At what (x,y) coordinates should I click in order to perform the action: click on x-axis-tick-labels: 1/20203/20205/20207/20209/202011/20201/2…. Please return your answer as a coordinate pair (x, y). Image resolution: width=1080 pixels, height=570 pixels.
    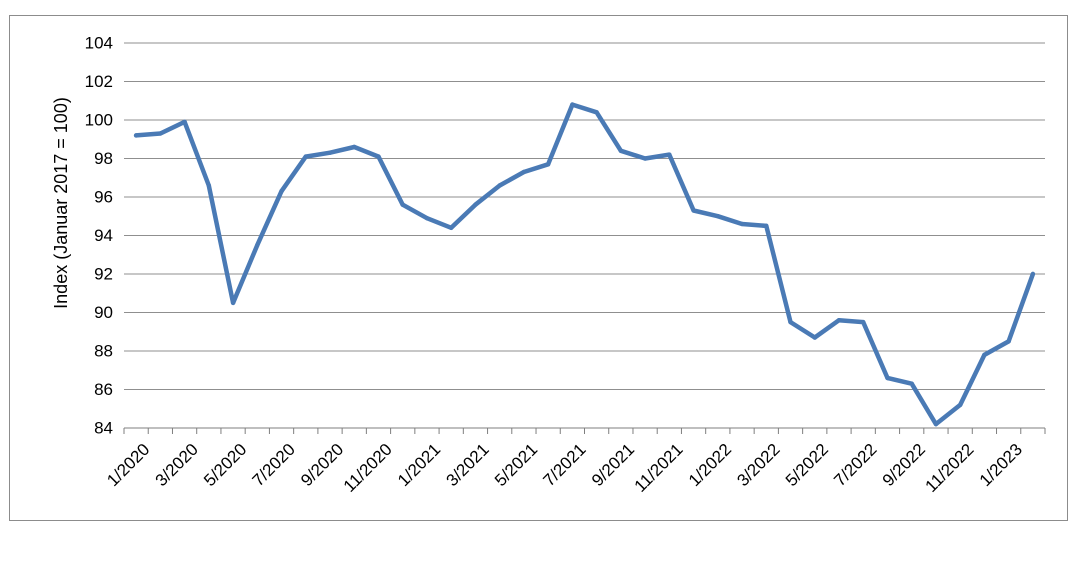
    Looking at the image, I should click on (564, 468).